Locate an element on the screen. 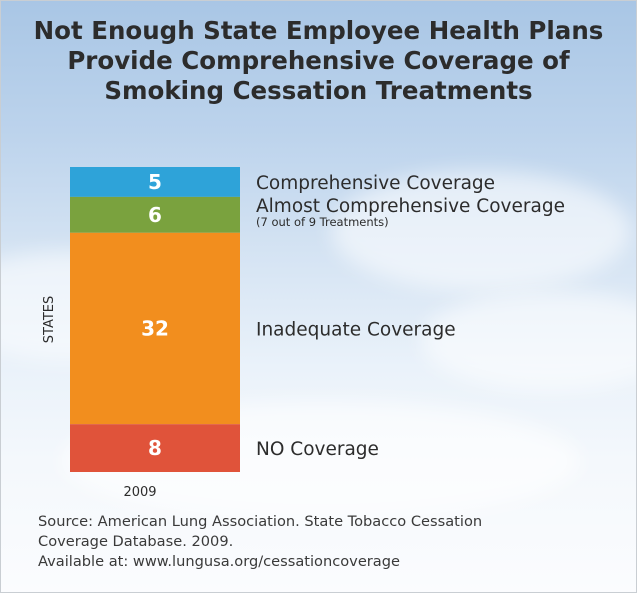 The height and width of the screenshot is (593, 637). legend-note-almost-comprehensive-coverage: (7 out of 9 Treatments) is located at coordinates (322, 222).